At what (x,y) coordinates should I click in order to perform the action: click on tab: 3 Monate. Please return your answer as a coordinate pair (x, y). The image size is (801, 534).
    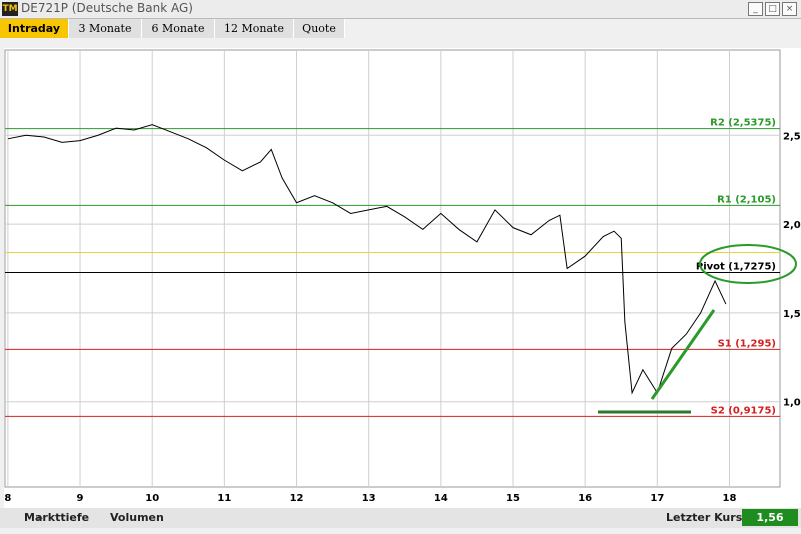
    Looking at the image, I should click on (105, 28).